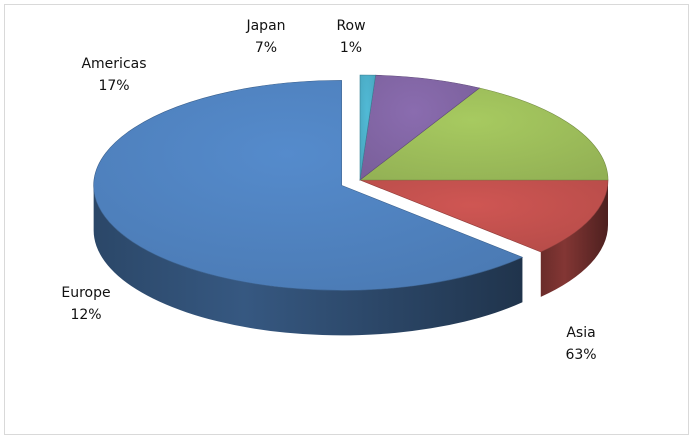 The height and width of the screenshot is (441, 695). What do you see at coordinates (420, 127) in the screenshot?
I see `slice-japan` at bounding box center [420, 127].